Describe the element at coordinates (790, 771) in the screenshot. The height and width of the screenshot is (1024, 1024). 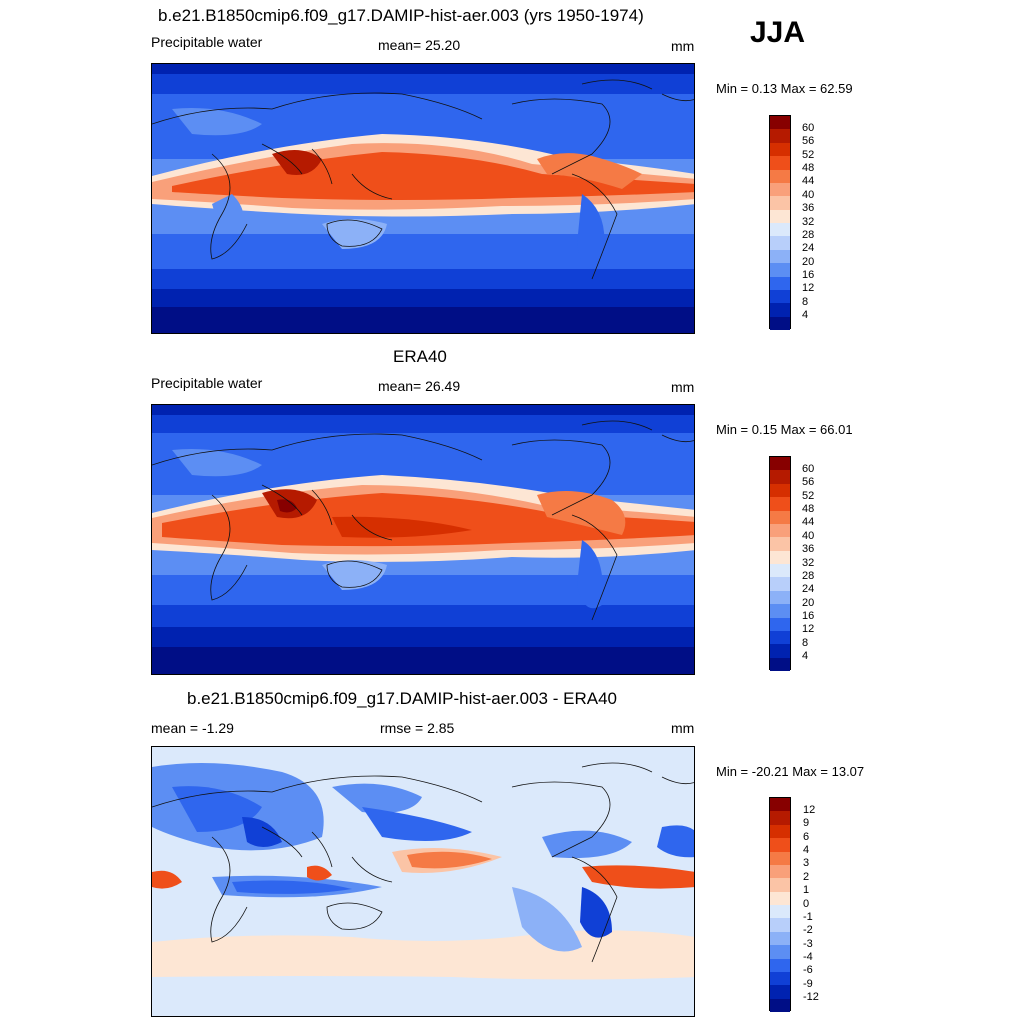
I see `panel-3-minmax-label: Min = -20.21 Max = 13.07` at that location.